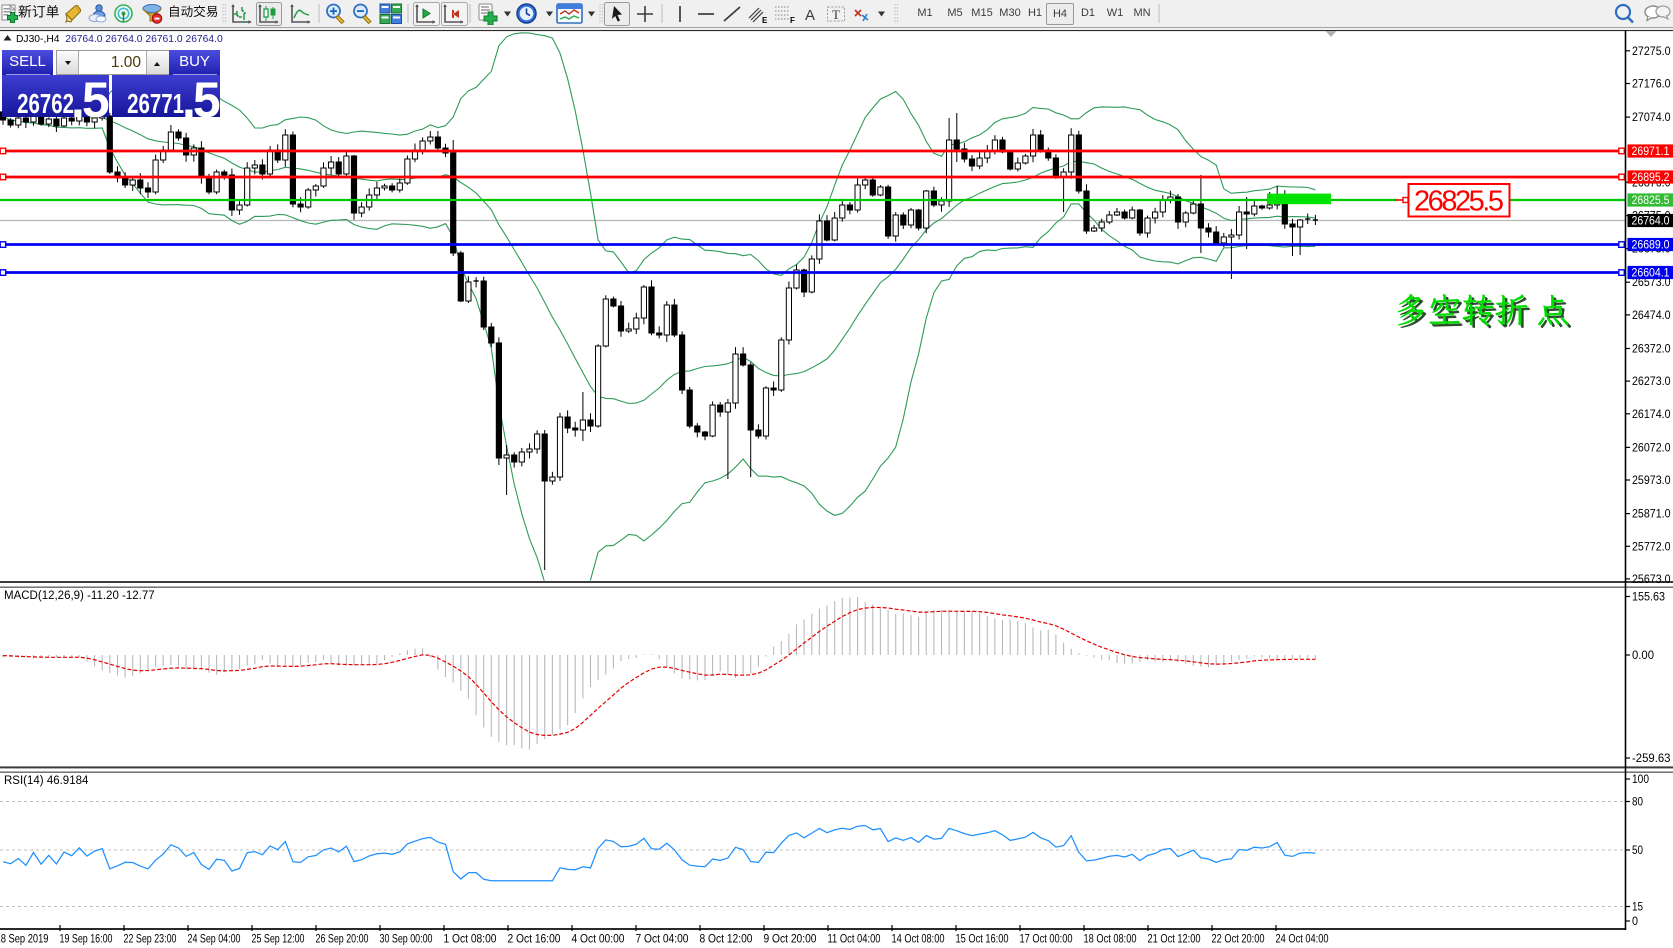 The width and height of the screenshot is (1673, 948). Describe the element at coordinates (1302, 940) in the screenshot. I see `svg-text: 24 Oct 04:00` at that location.